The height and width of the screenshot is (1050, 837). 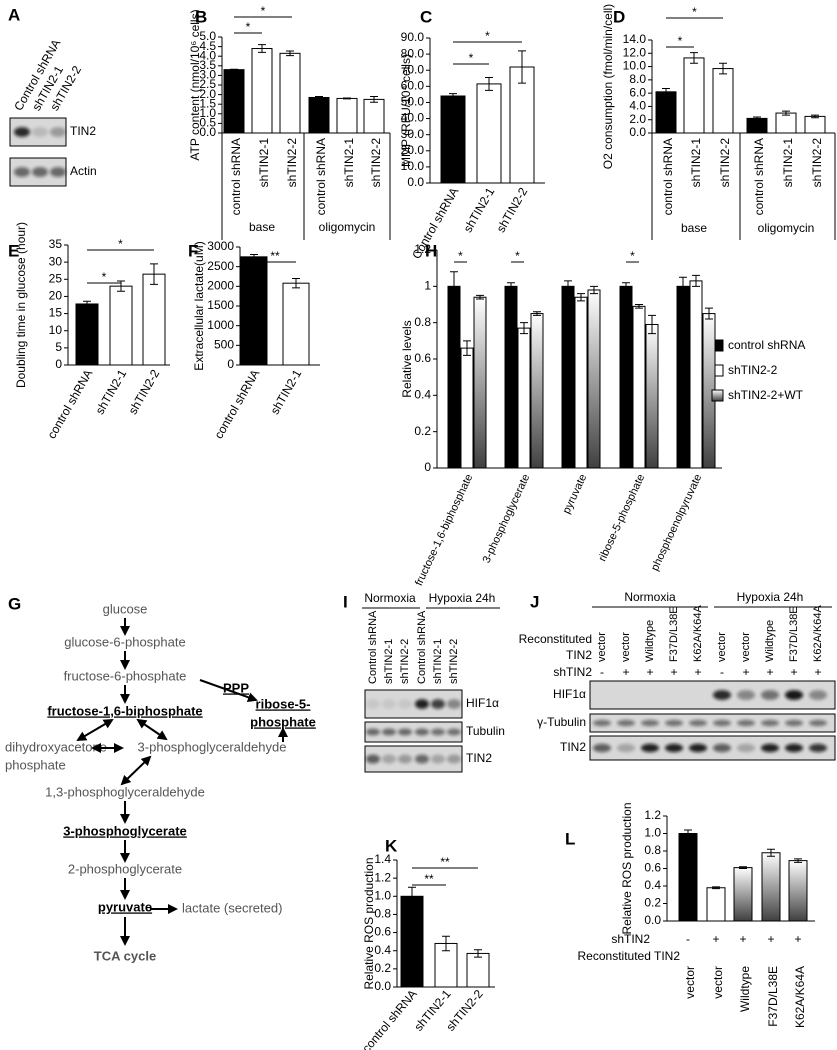 What do you see at coordinates (413, 86) in the screenshot?
I see `y-tick-label: 60.0` at bounding box center [413, 86].